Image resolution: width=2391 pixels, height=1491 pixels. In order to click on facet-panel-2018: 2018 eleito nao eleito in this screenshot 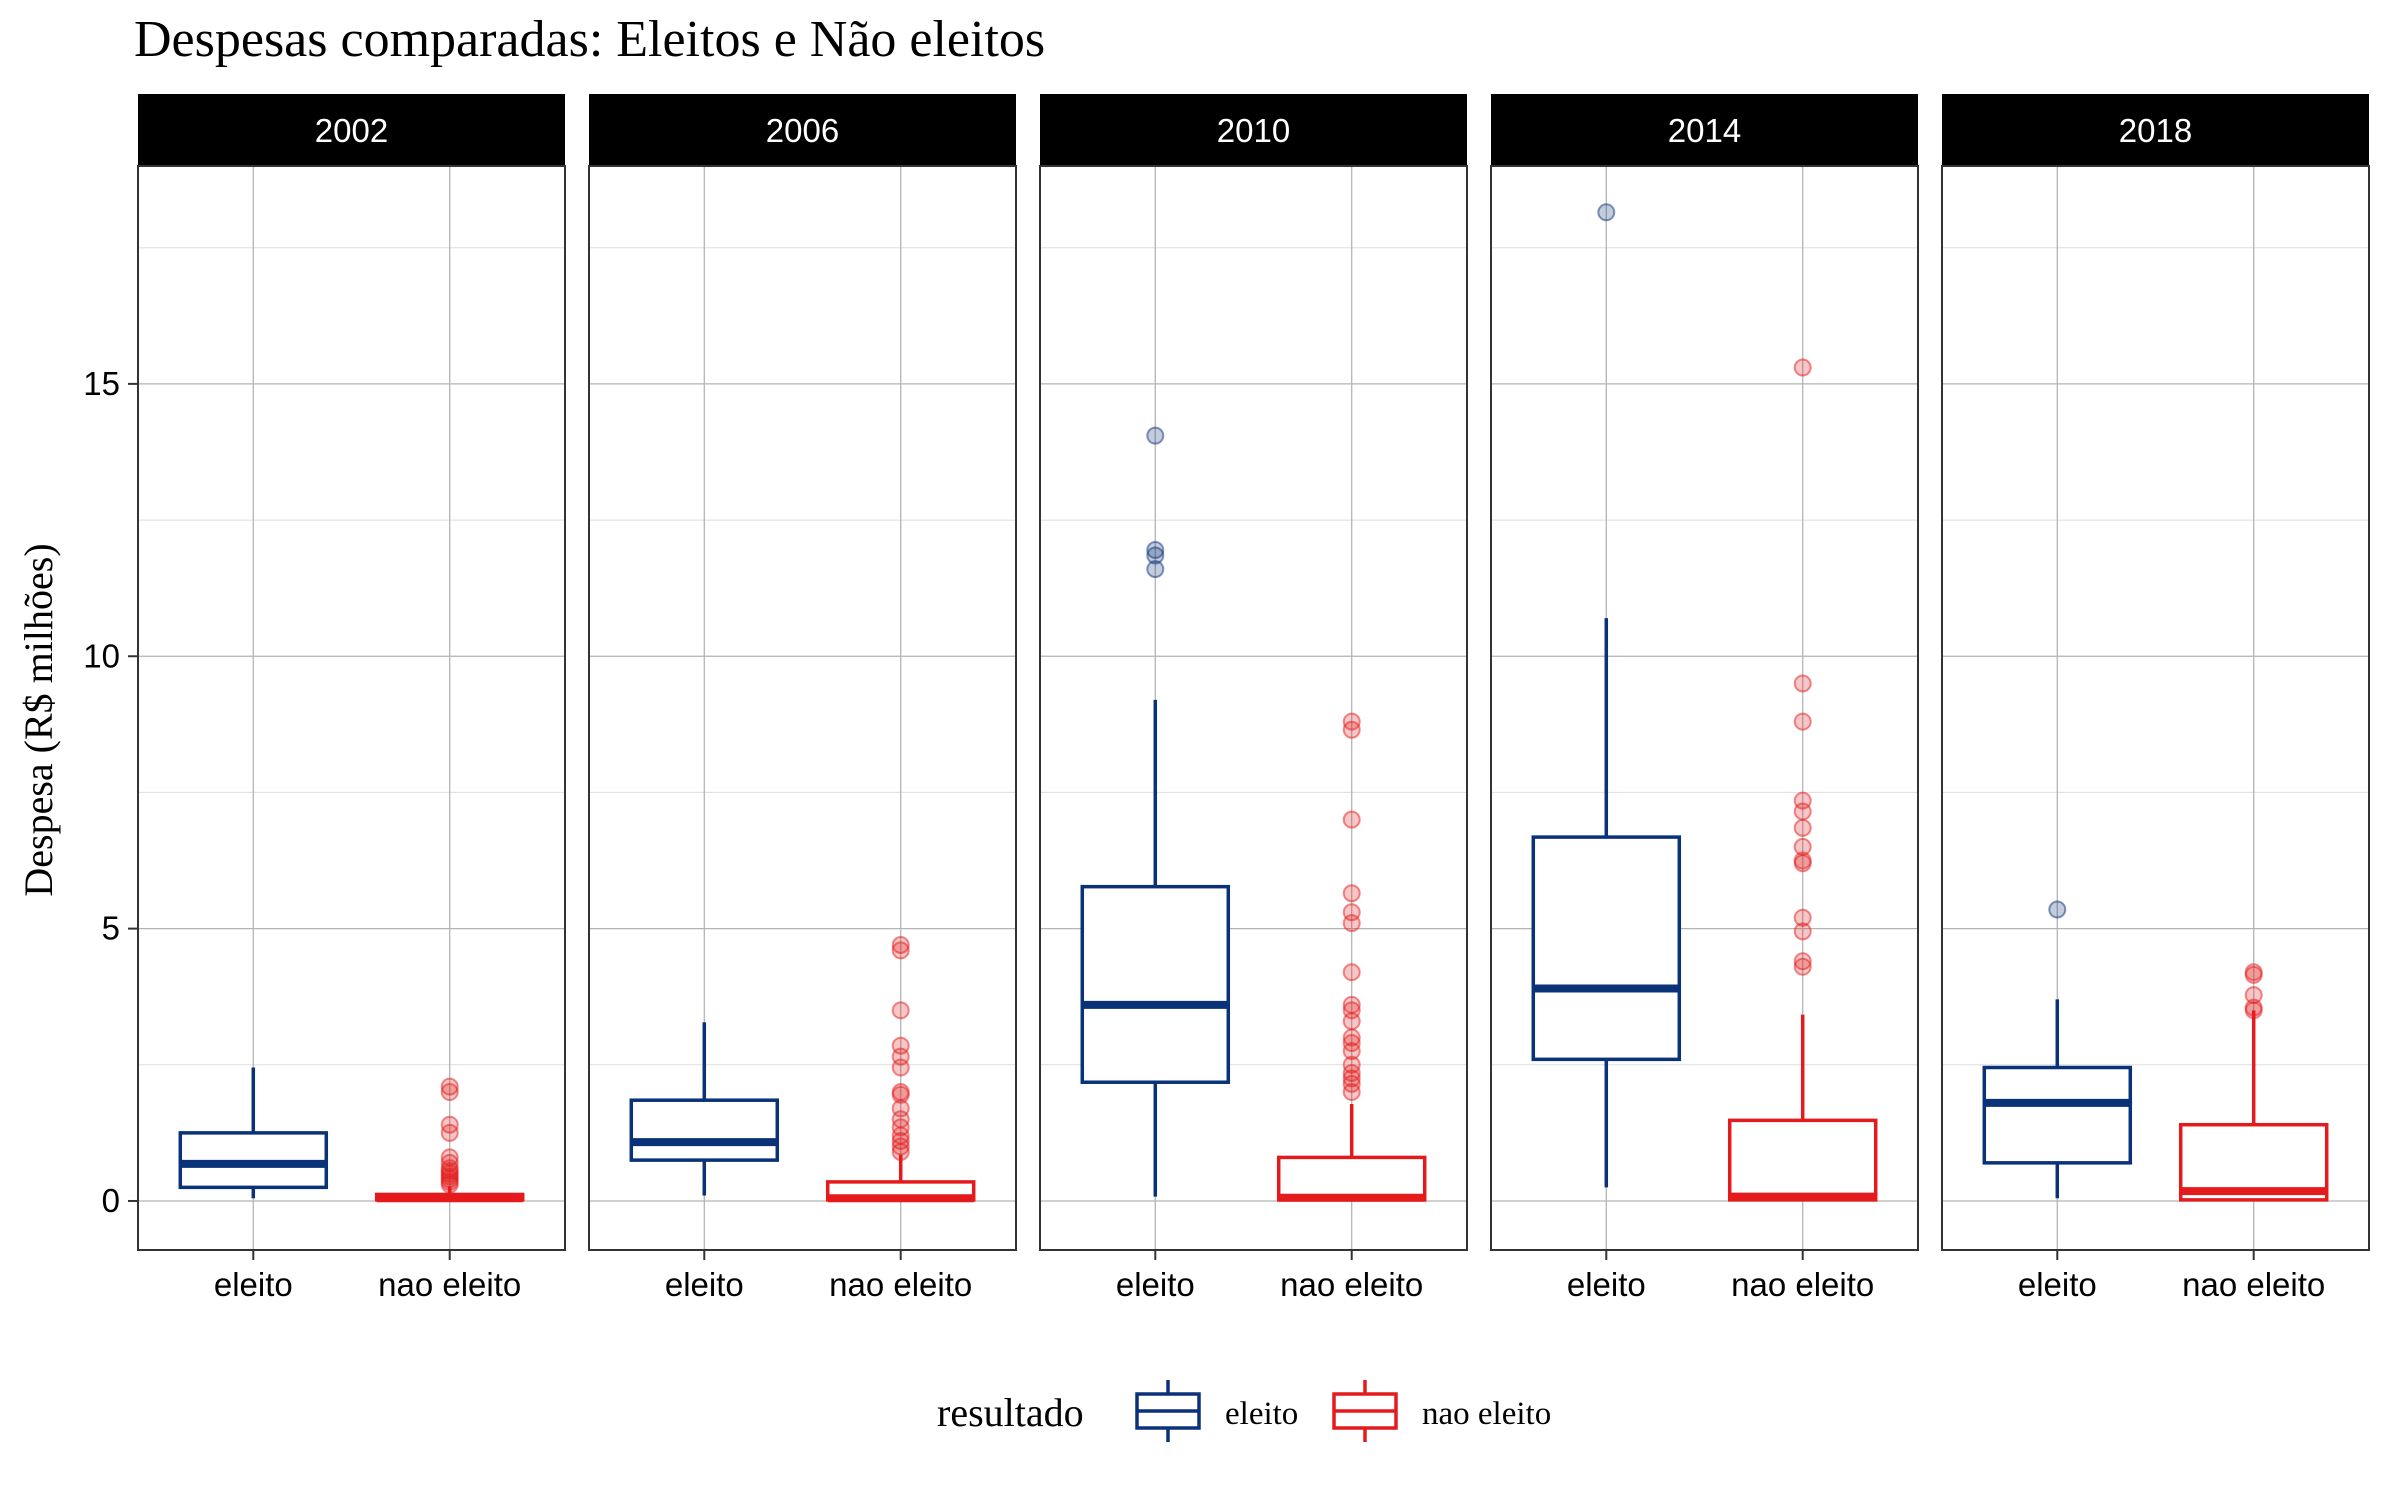, I will do `click(2155, 698)`.